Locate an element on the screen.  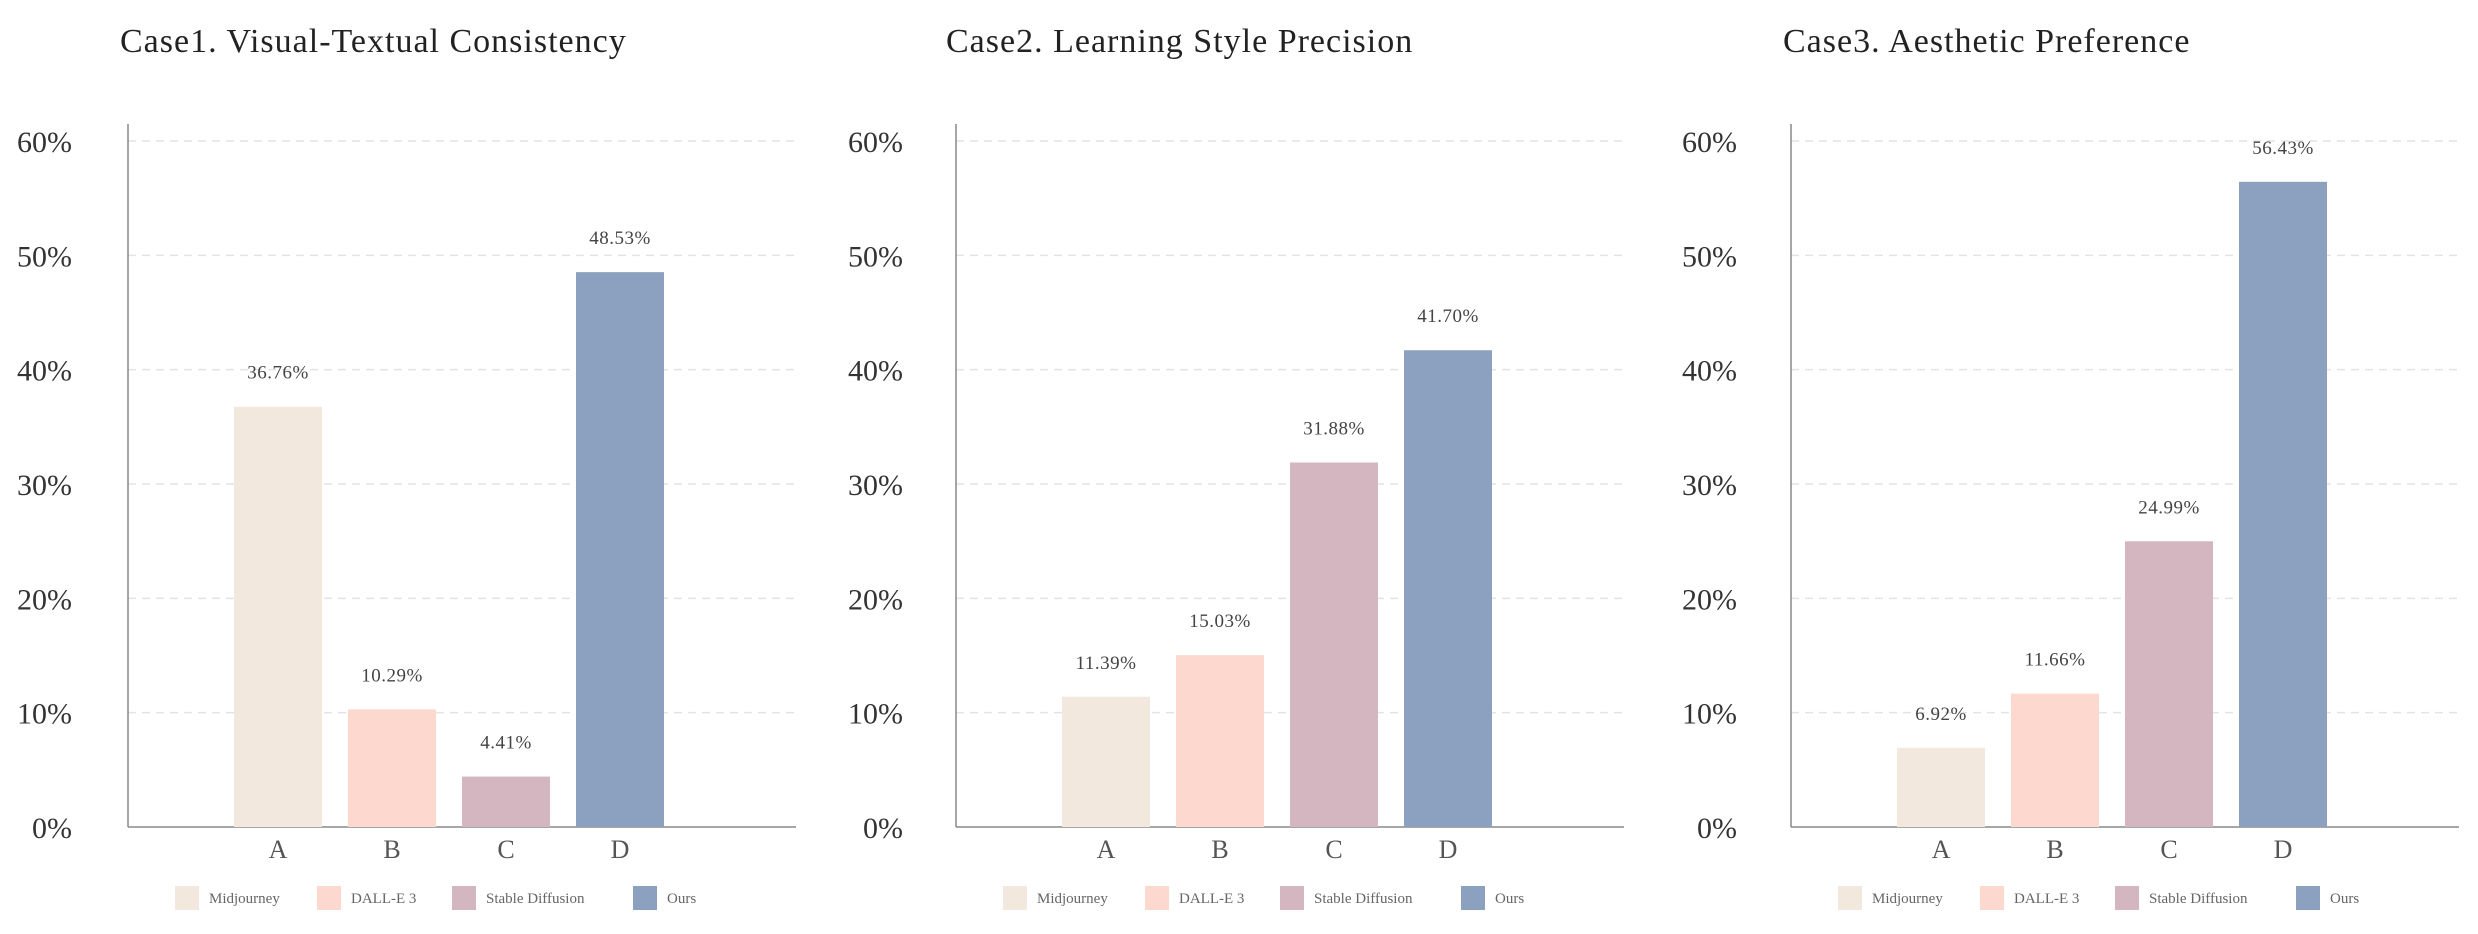
data-label: 56.43% is located at coordinates (2283, 148).